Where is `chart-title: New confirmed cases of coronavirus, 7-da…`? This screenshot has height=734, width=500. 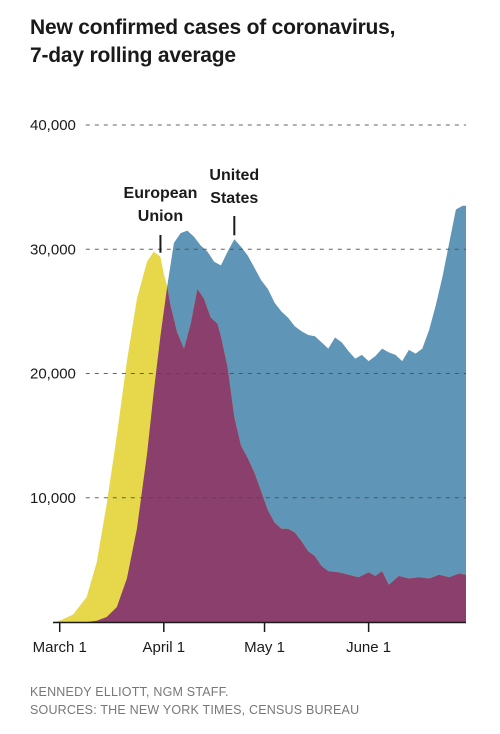 chart-title: New confirmed cases of coronavirus, 7-da… is located at coordinates (250, 42).